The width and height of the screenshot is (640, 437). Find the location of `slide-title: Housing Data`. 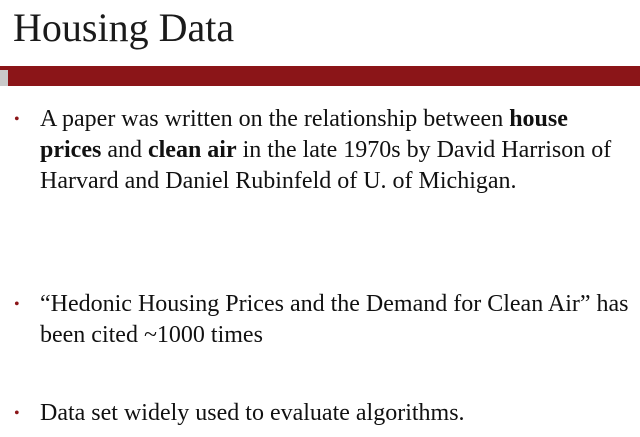

slide-title: Housing Data is located at coordinates (124, 27).